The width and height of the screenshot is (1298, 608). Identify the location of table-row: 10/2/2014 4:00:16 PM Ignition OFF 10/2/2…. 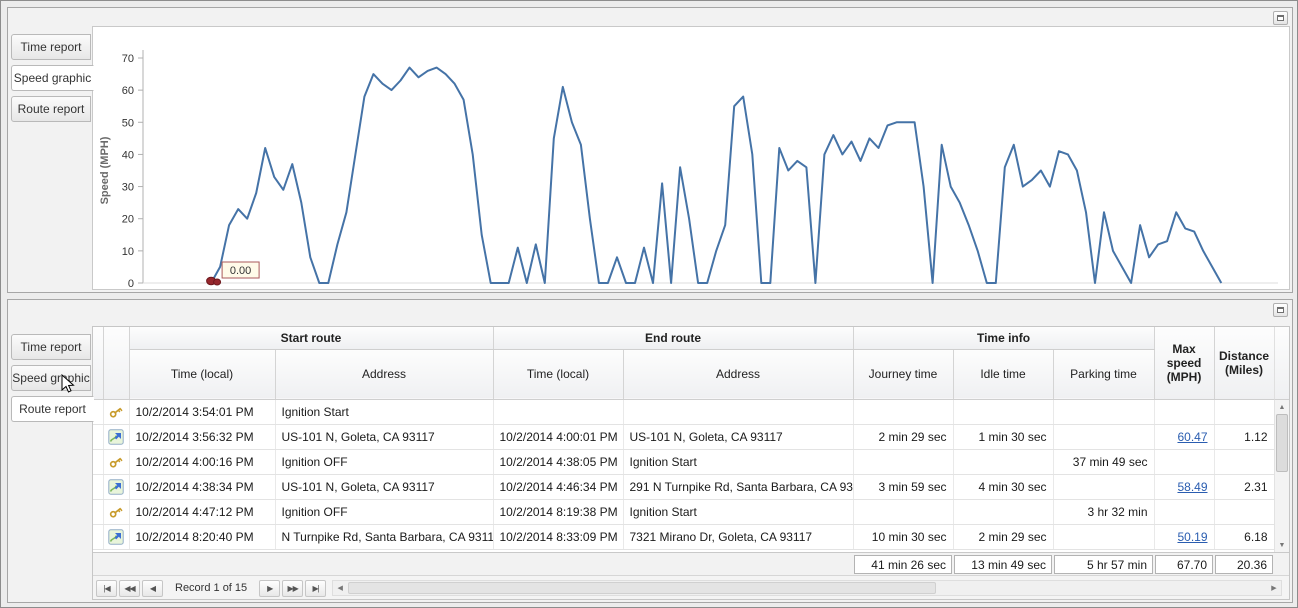
(684, 462).